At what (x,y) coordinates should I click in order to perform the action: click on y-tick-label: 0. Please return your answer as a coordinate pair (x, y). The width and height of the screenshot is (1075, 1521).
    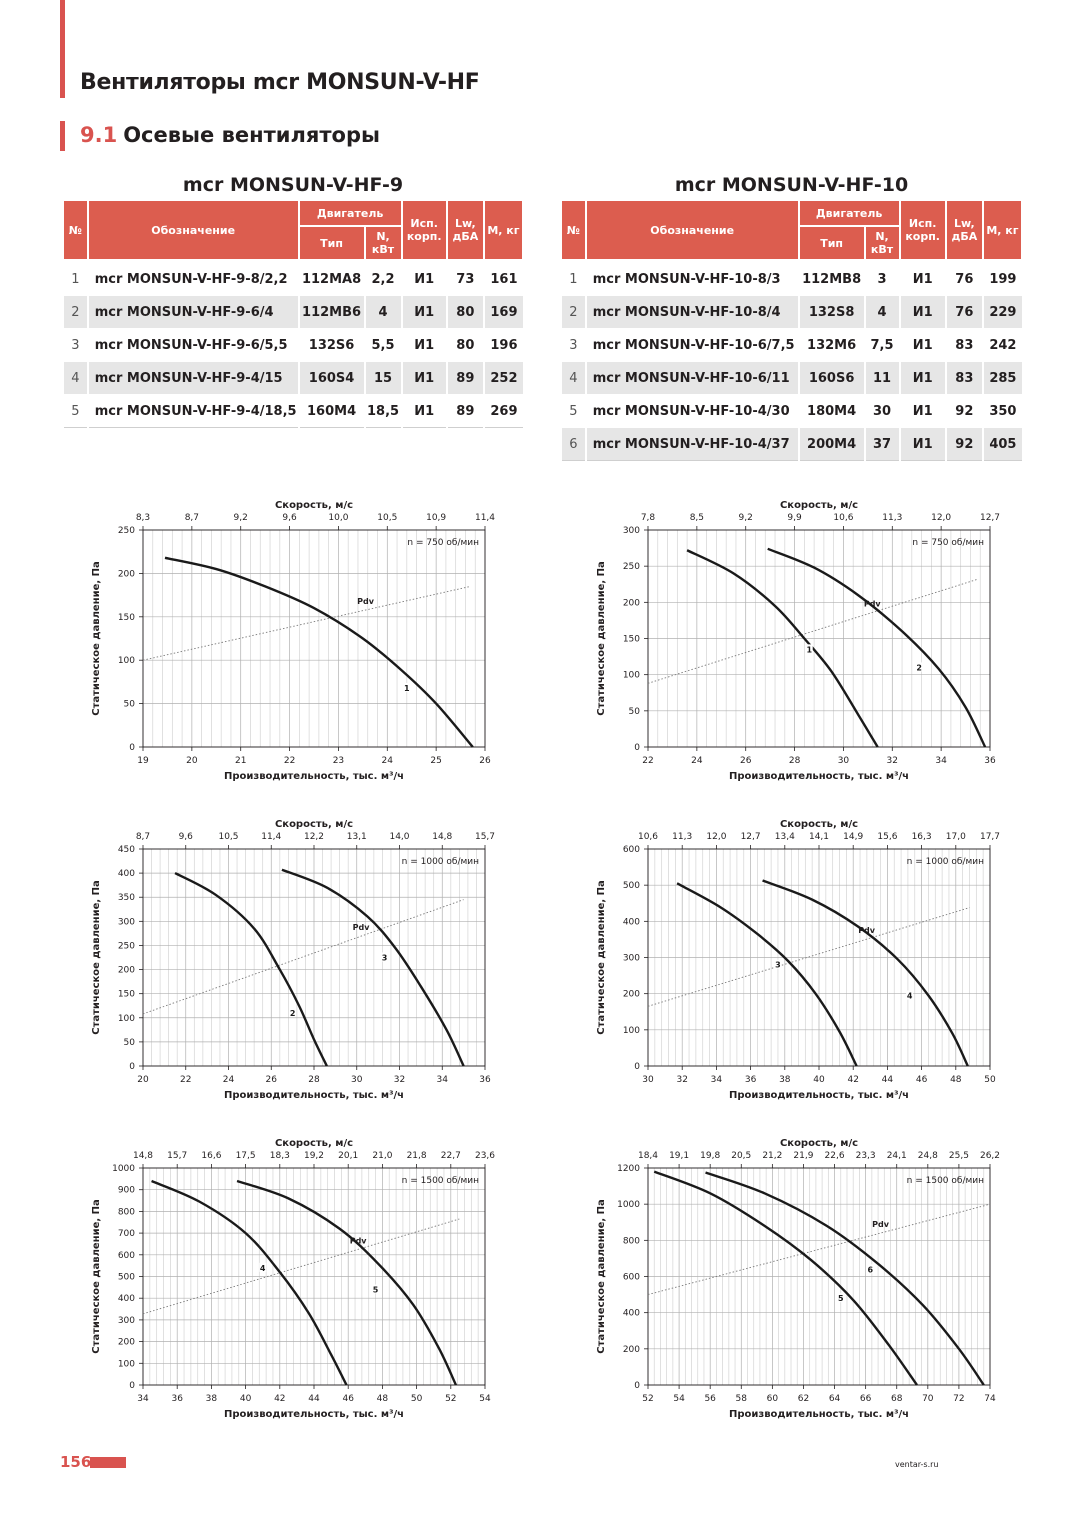
    Looking at the image, I should click on (637, 1386).